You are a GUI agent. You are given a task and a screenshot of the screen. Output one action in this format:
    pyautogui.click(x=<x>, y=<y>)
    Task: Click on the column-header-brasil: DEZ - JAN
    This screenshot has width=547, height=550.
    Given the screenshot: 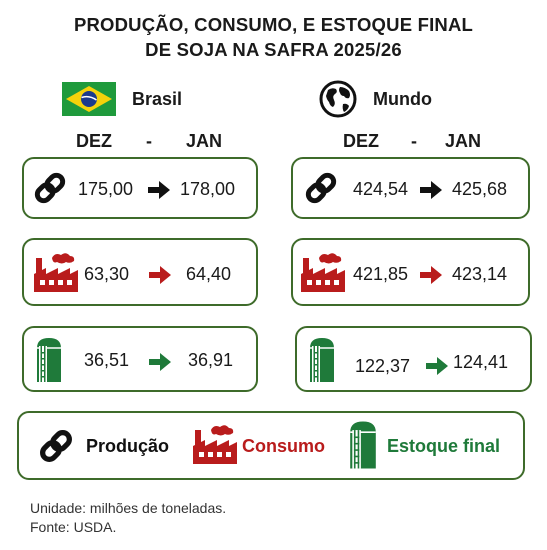 What is the action you would take?
    pyautogui.click(x=149, y=141)
    